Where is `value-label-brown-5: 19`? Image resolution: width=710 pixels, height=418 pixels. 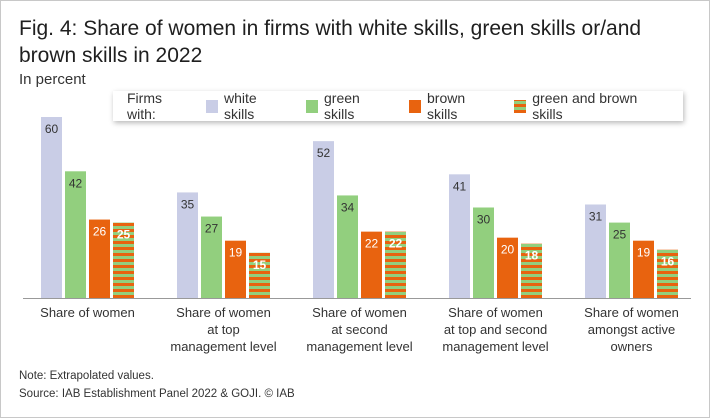
value-label-brown-5: 19 is located at coordinates (644, 253).